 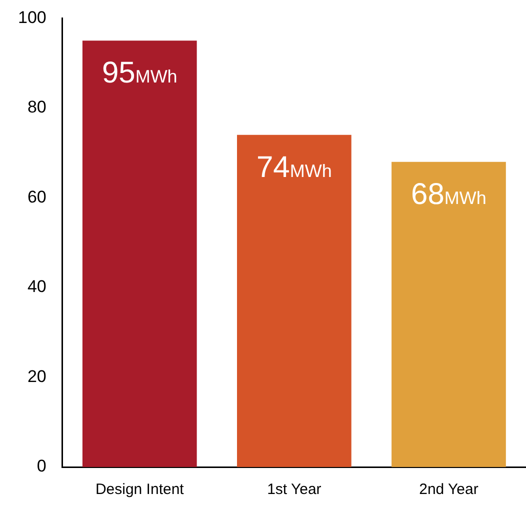 I want to click on data-label: 74MWh, so click(x=294, y=167).